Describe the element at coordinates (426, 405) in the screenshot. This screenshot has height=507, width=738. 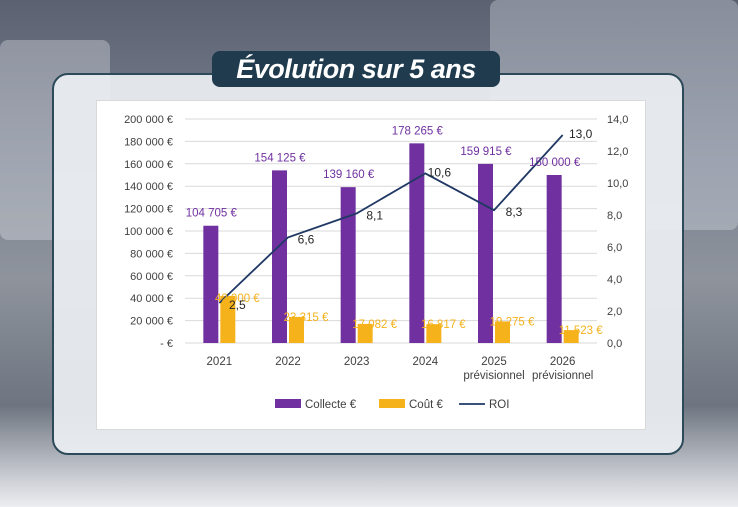
I see `legend-label: Coût €` at that location.